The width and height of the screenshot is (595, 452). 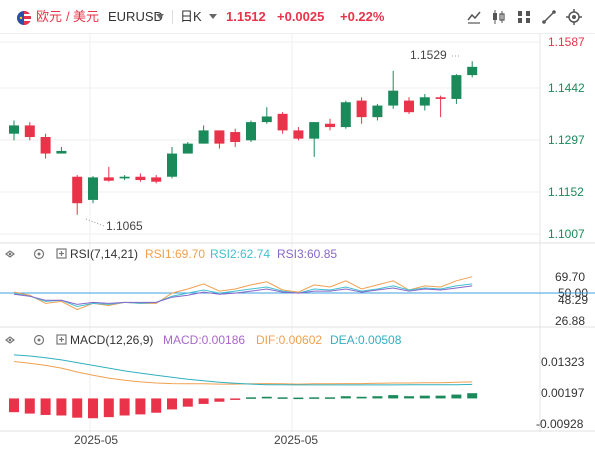 I want to click on pair-base-name: 欧元, so click(x=49, y=16).